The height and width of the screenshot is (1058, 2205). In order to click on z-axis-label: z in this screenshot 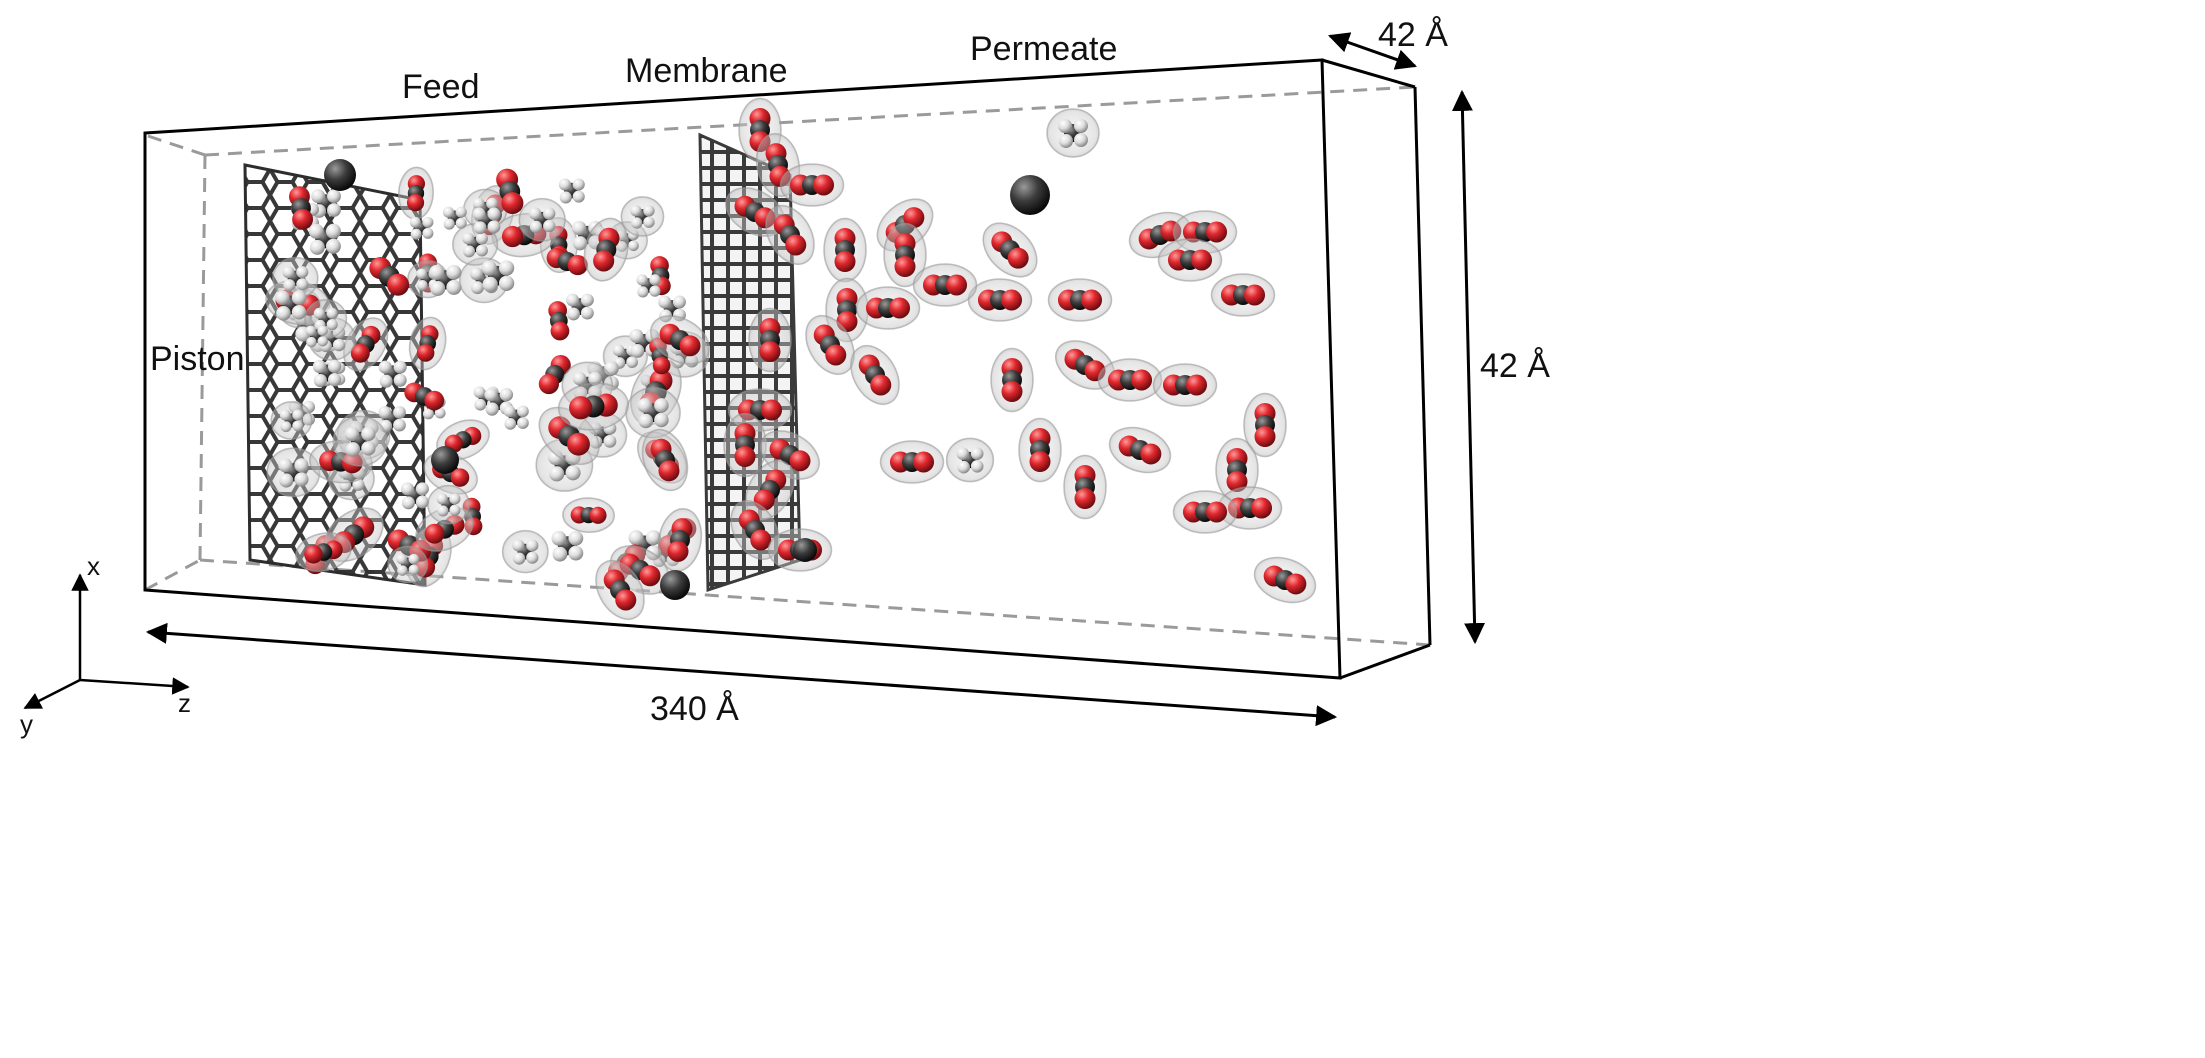, I will do `click(184, 703)`.